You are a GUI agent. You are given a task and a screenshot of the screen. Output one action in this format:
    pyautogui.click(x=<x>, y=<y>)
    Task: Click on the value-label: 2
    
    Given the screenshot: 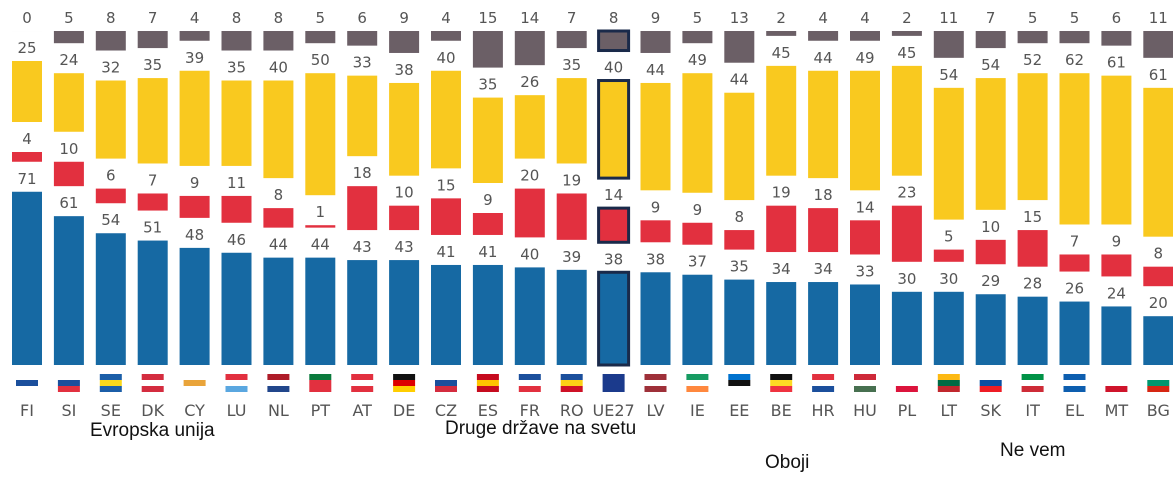 What is the action you would take?
    pyautogui.click(x=781, y=18)
    